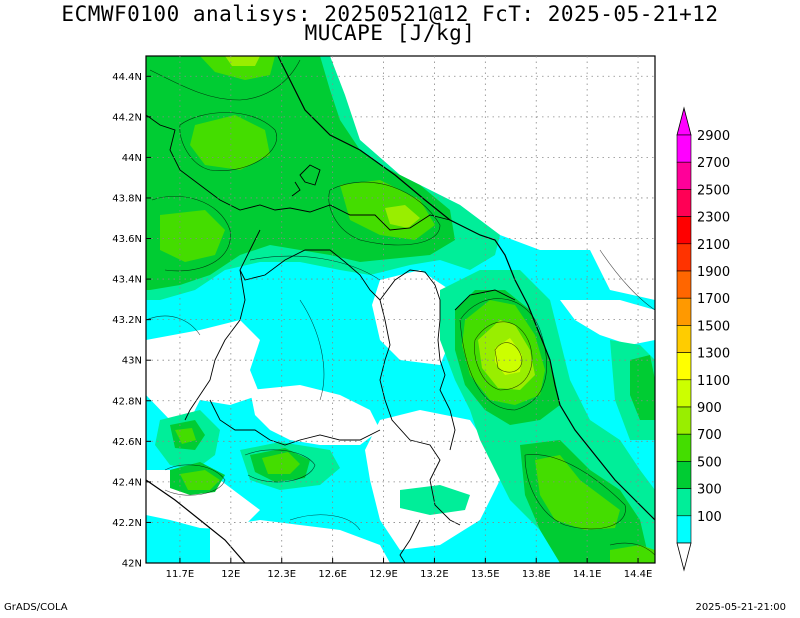 This screenshot has height=618, width=800. What do you see at coordinates (709, 435) in the screenshot?
I see `colorbar-label: 700` at bounding box center [709, 435].